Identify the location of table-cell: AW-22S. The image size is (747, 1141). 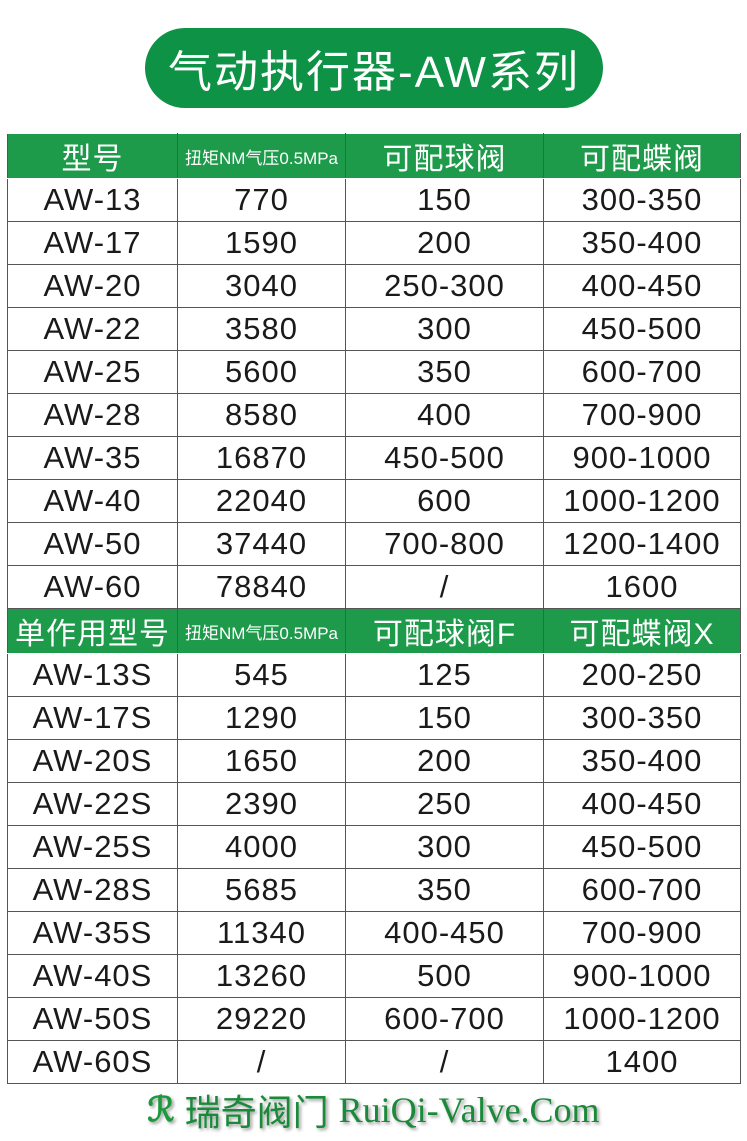
(92, 804).